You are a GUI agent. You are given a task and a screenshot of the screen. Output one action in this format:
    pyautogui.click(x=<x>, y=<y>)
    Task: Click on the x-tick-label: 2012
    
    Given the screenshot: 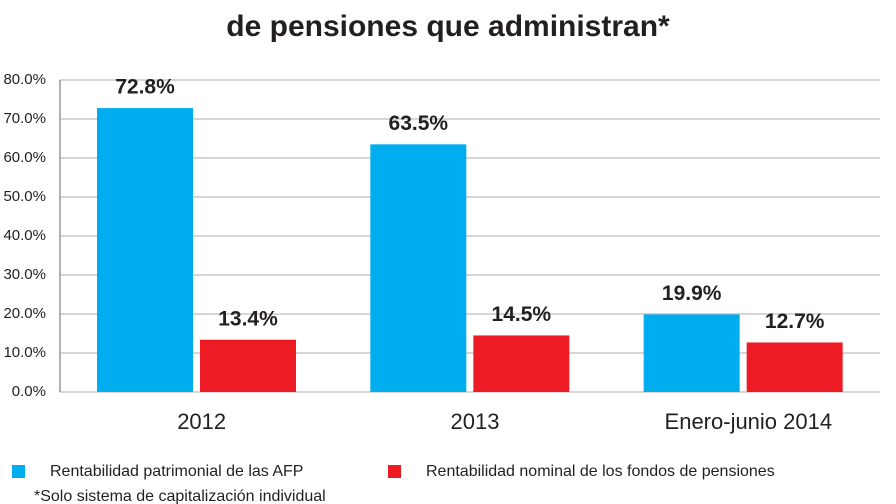 What is the action you would take?
    pyautogui.click(x=201, y=421)
    